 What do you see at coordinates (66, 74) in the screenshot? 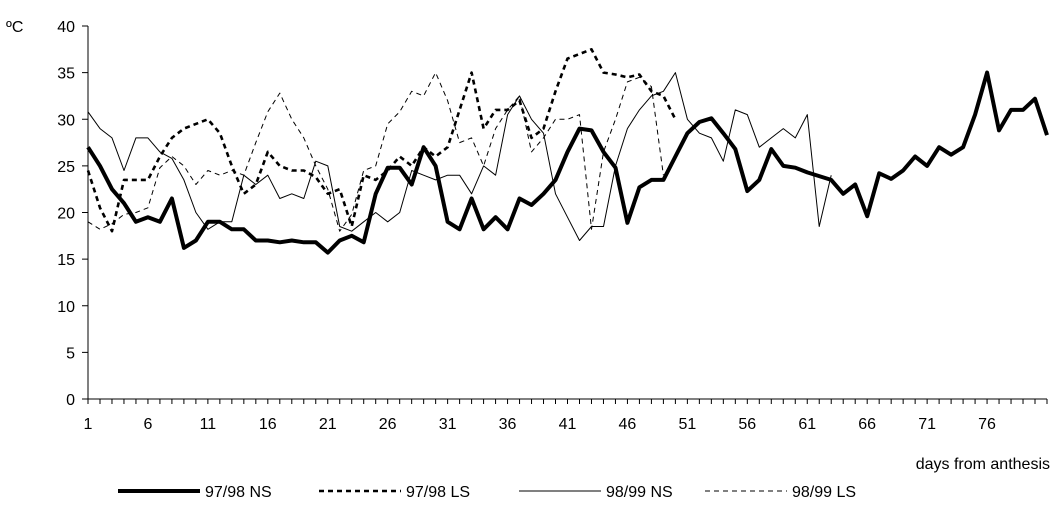
I see `y-tick-label: 35` at bounding box center [66, 74].